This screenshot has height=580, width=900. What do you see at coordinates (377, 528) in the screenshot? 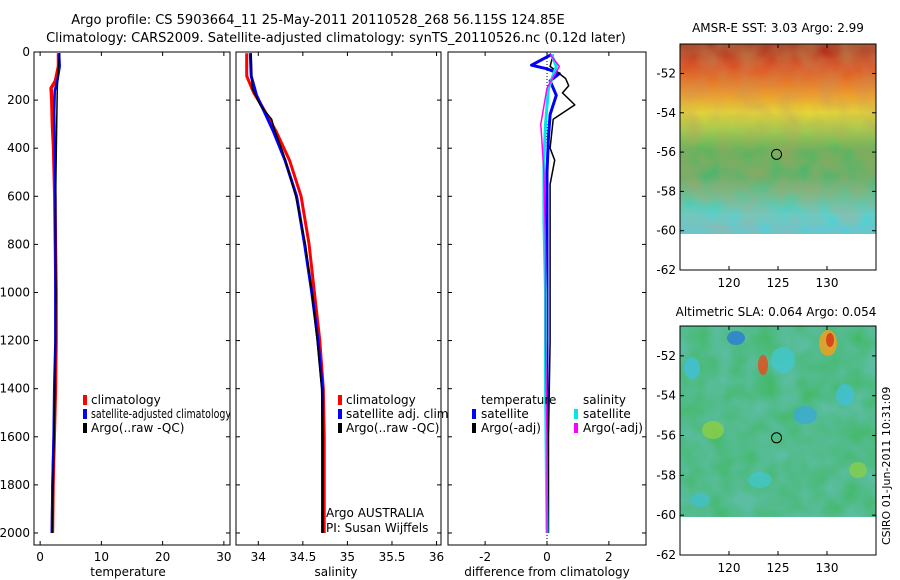
I see `pi-label: PI: Susan Wijffels` at bounding box center [377, 528].